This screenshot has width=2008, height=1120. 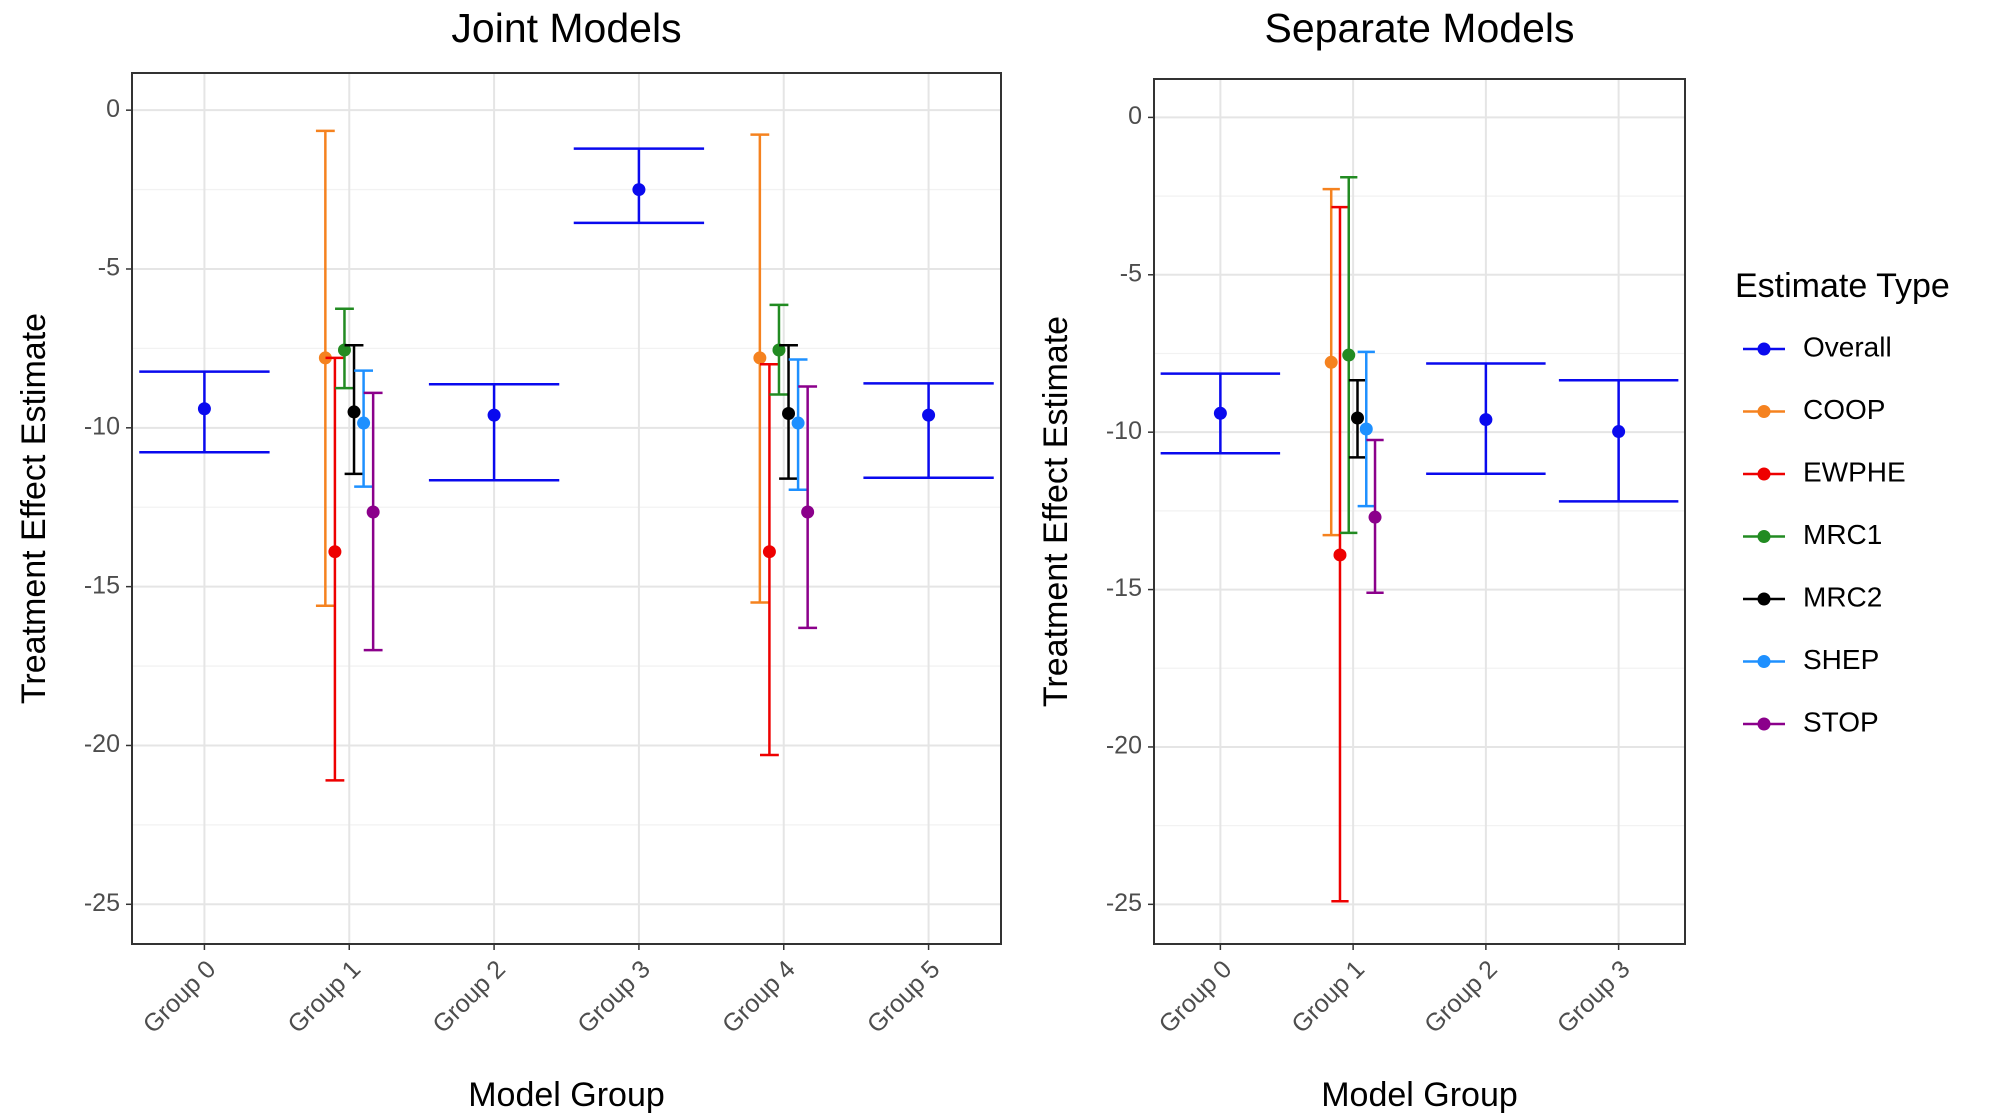 What do you see at coordinates (1842, 286) in the screenshot?
I see `legend-title: Estimate Type` at bounding box center [1842, 286].